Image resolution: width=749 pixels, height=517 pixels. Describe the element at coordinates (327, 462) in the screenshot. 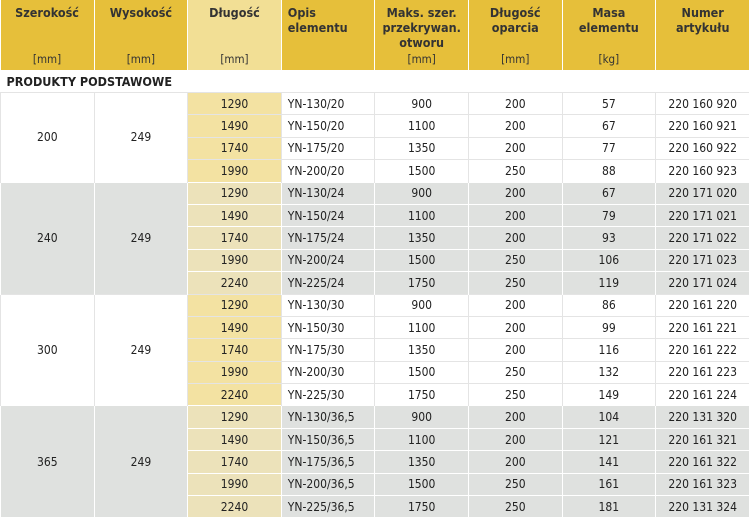

I see `cell-description: YN-175/36,5` at that location.